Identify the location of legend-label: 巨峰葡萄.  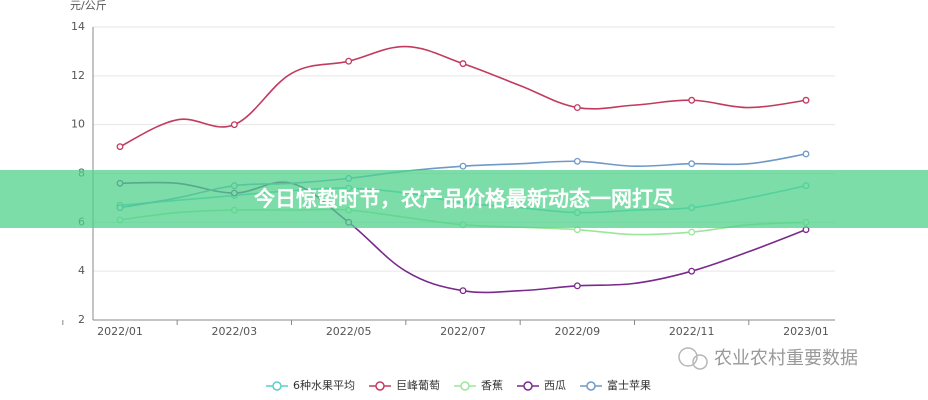
(418, 385).